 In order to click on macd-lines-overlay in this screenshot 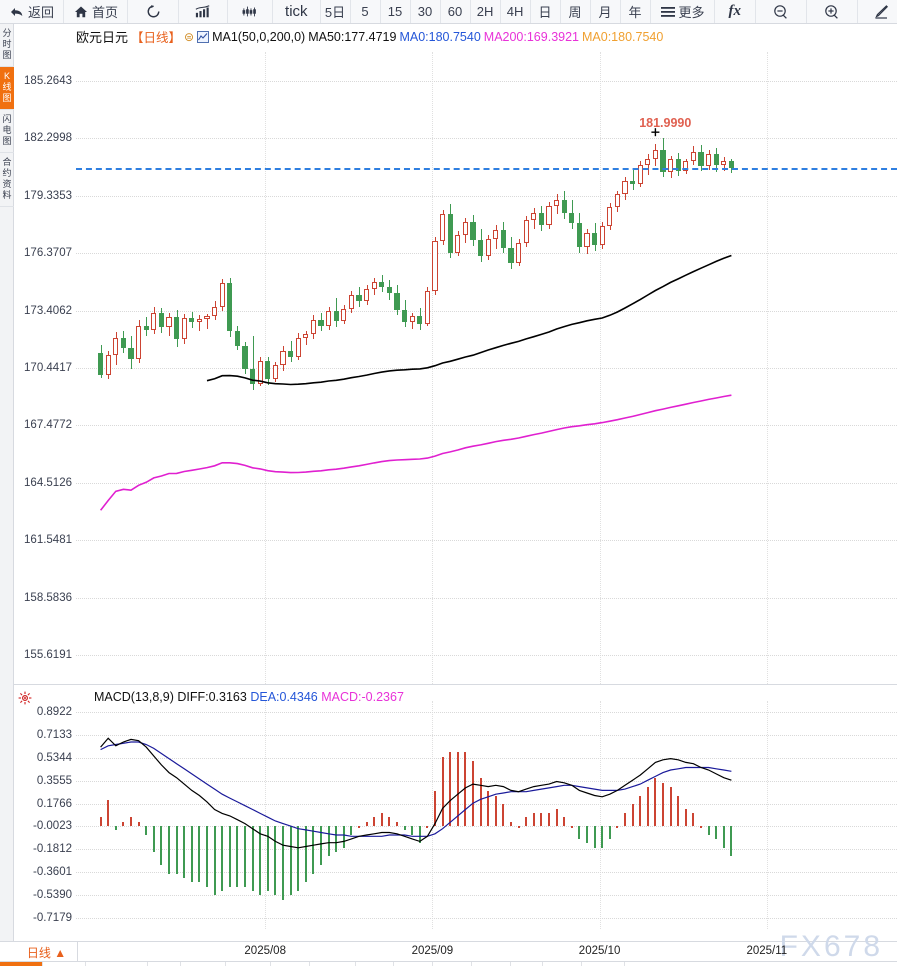, I will do `click(416, 793)`.